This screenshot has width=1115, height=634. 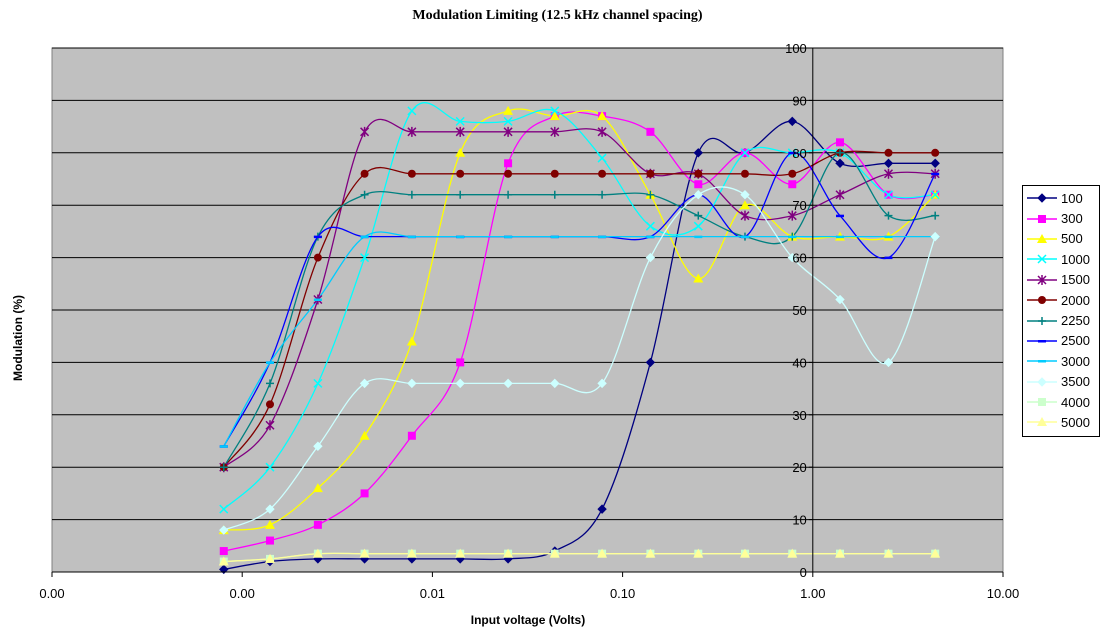 What do you see at coordinates (1061, 300) in the screenshot?
I see `legend-item-2000: 2000` at bounding box center [1061, 300].